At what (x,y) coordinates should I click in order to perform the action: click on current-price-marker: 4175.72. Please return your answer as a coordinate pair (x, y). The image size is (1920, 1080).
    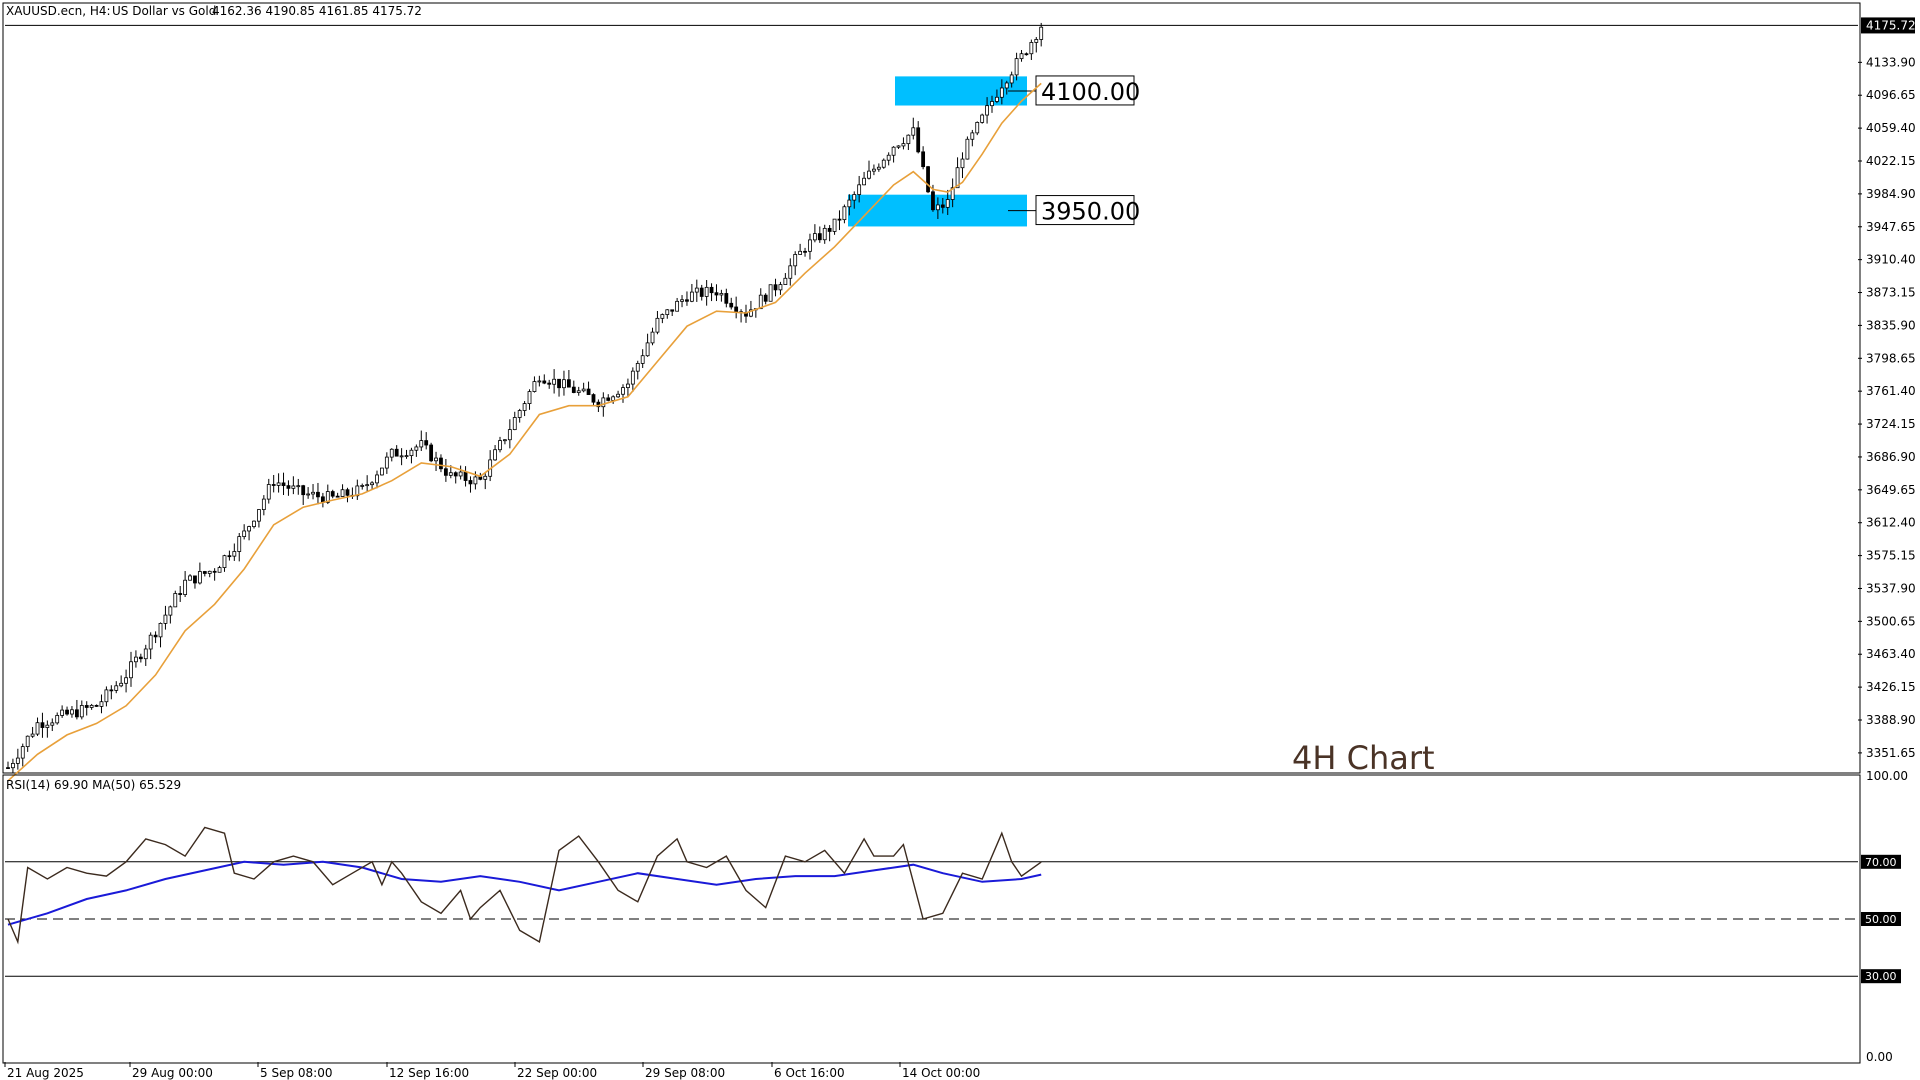
    Looking at the image, I should click on (960, 25).